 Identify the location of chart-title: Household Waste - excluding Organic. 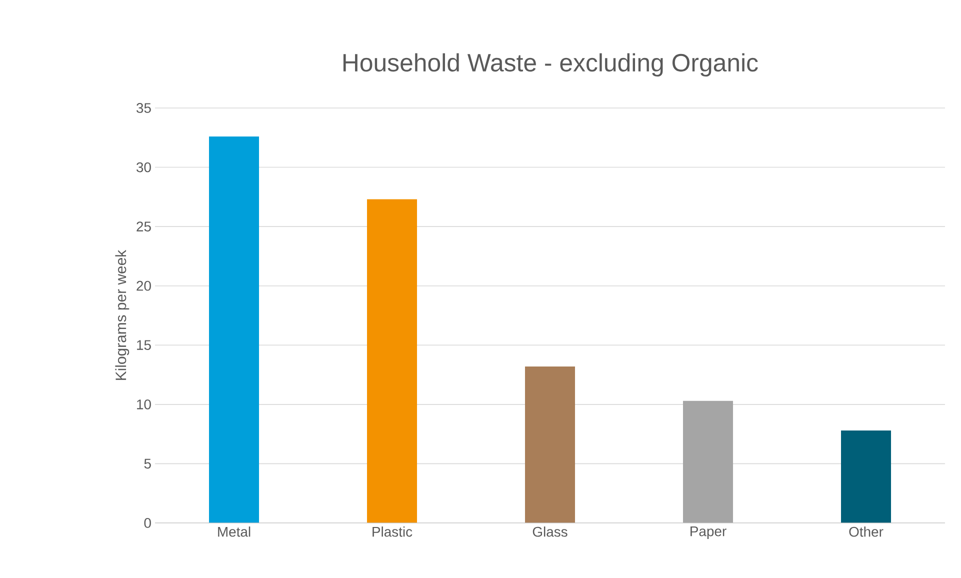
(550, 64).